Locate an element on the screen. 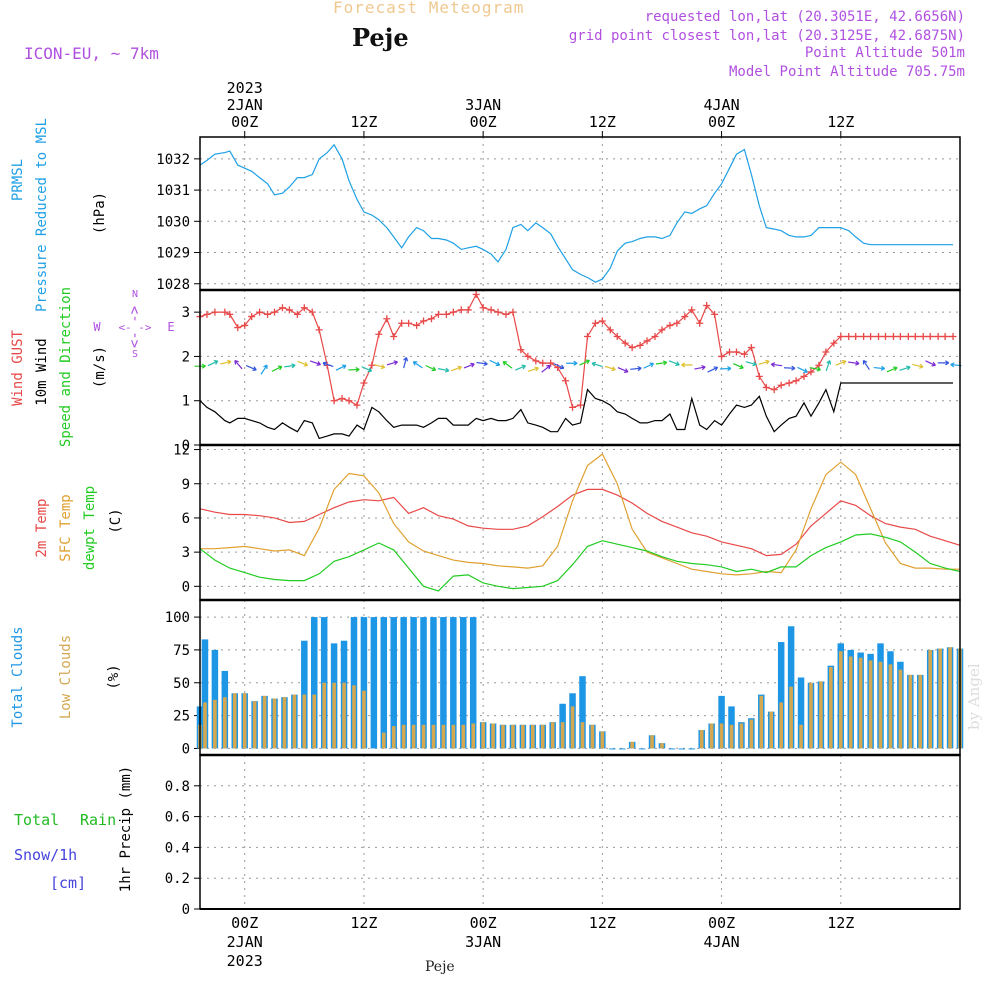 The width and height of the screenshot is (1000, 1000). panel-clouds: 0 25 50 75 100 is located at coordinates (564, 678).